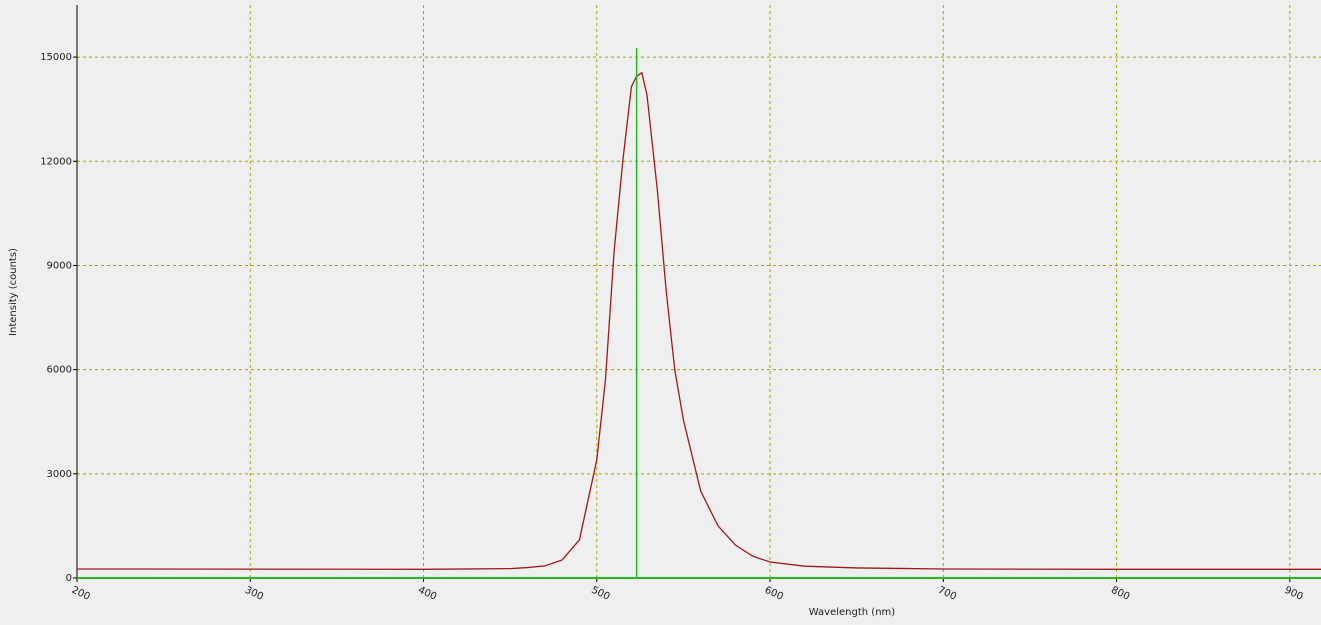  Describe the element at coordinates (56, 161) in the screenshot. I see `y-tick-label: 12000` at that location.